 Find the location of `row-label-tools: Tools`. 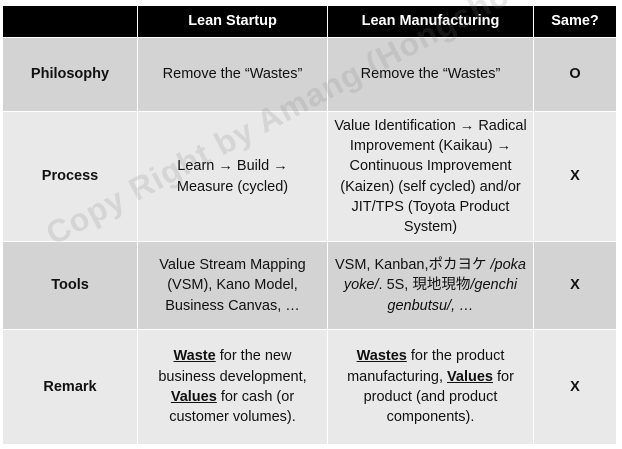

row-label-tools: Tools is located at coordinates (70, 286).